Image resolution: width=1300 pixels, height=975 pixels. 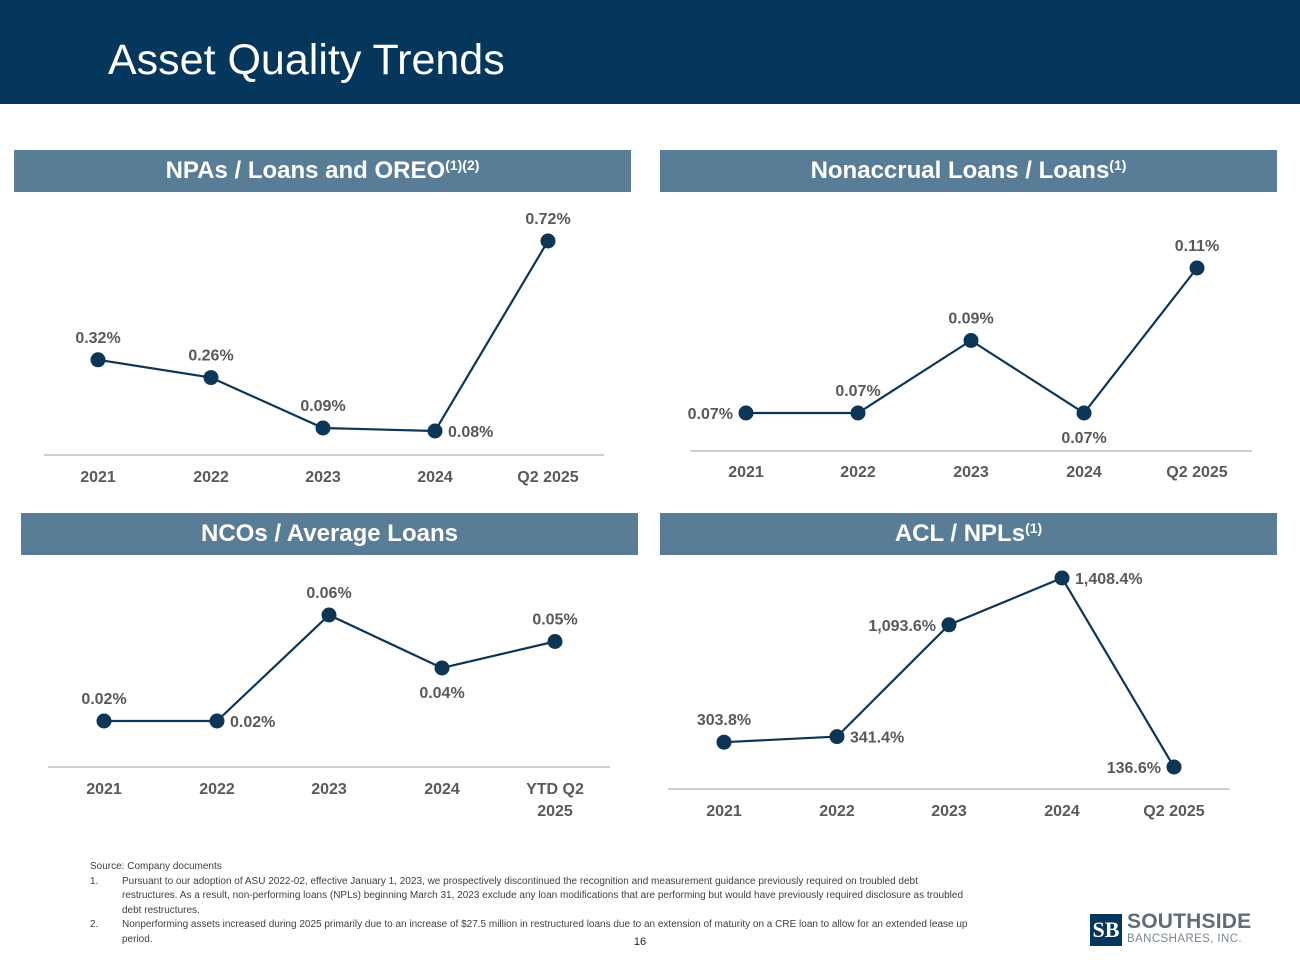 What do you see at coordinates (1083, 438) in the screenshot?
I see `data-label-nonaccrual-4: 0.07%` at bounding box center [1083, 438].